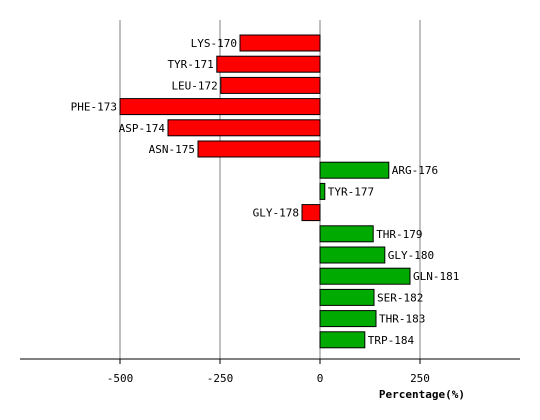 The image size is (540, 420). What do you see at coordinates (214, 43) in the screenshot?
I see `bar-label: LYS-170` at bounding box center [214, 43].